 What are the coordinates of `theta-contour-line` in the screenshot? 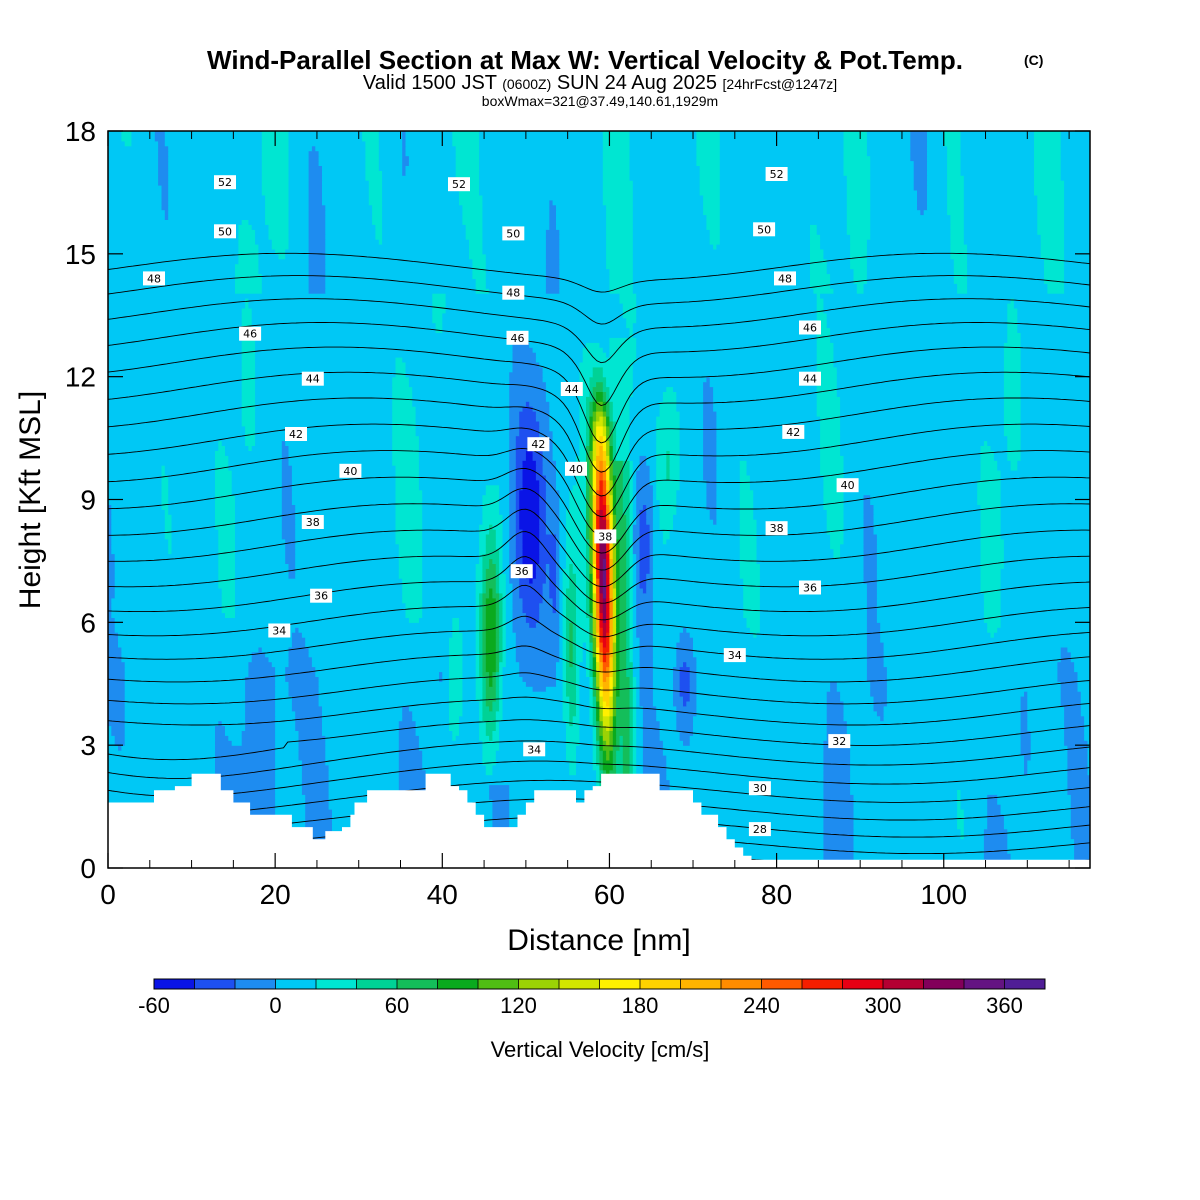 It's located at (599, 272).